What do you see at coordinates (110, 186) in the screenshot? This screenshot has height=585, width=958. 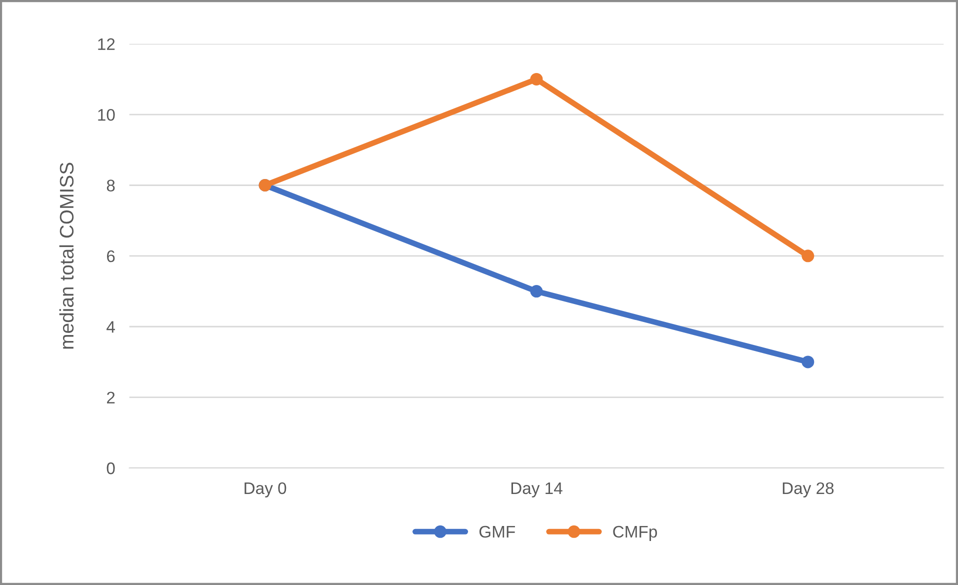 I see `y-tick-label: 8` at bounding box center [110, 186].